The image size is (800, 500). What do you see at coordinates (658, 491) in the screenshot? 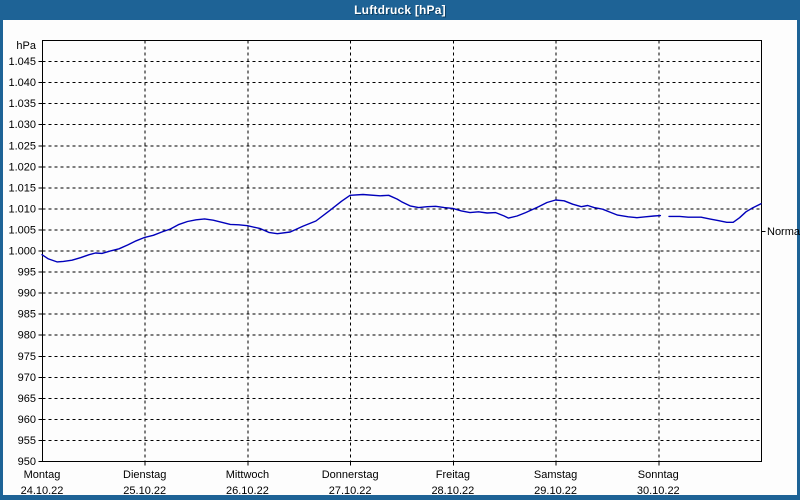
I see `day-date-label: 30.10.22` at bounding box center [658, 491].